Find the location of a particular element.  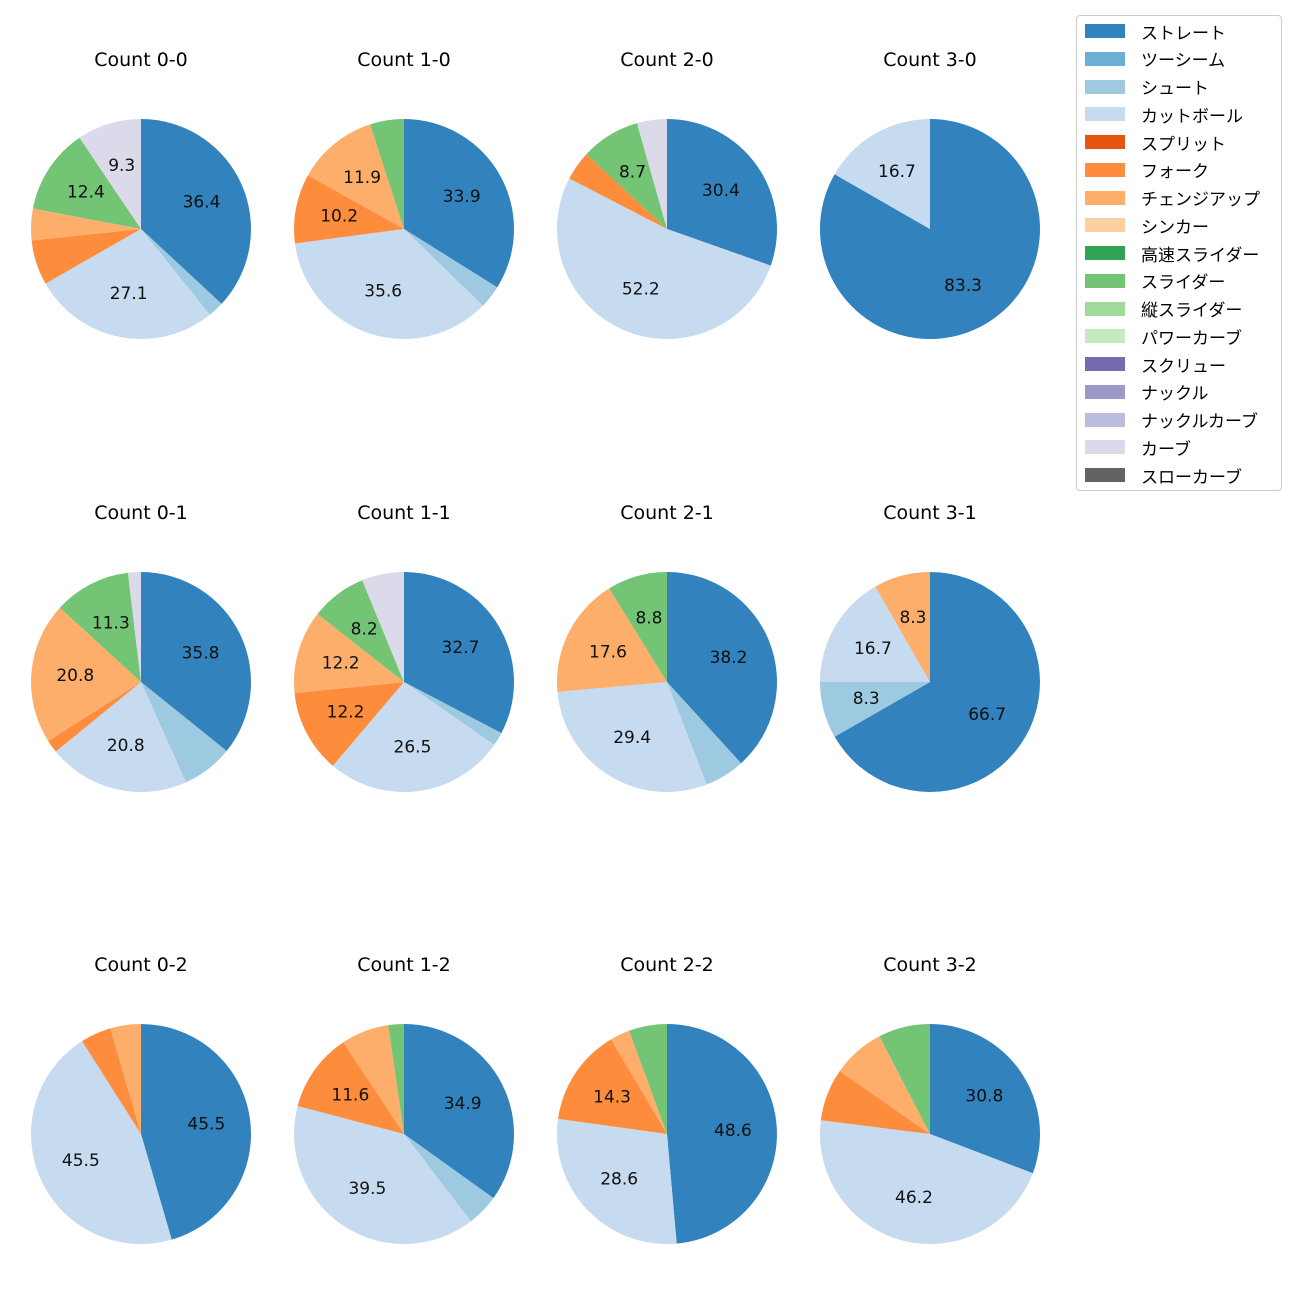

legend-label: ナックル is located at coordinates (1175, 394).